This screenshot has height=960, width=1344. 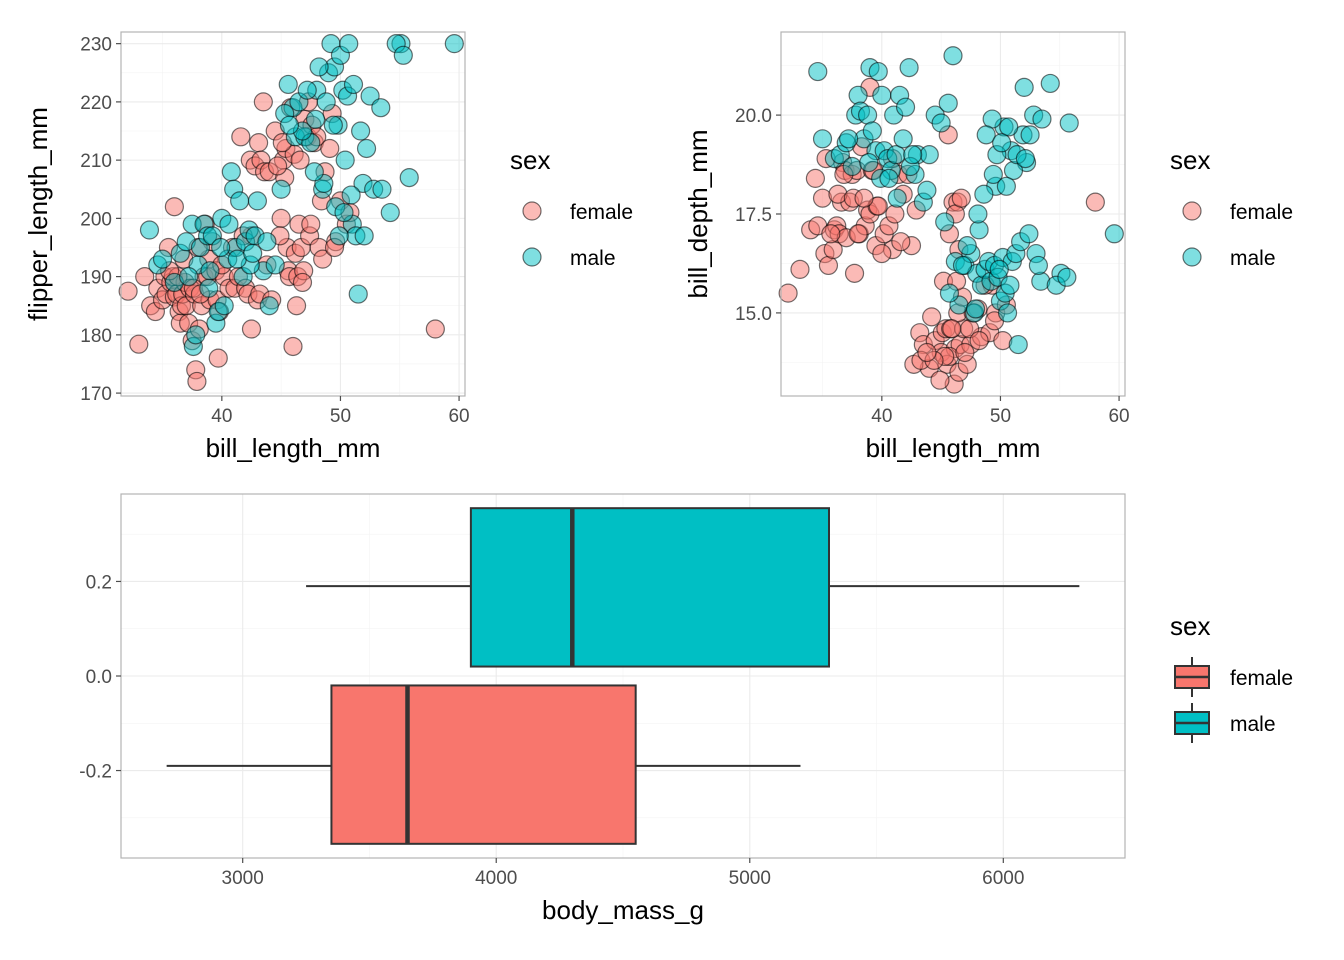 I want to click on box-male, so click(x=693, y=587).